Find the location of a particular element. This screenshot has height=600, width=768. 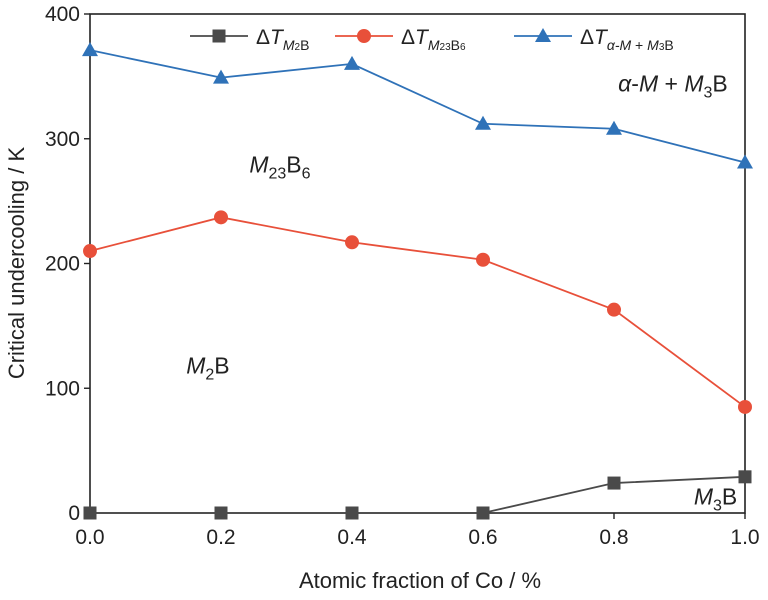

x-tick-label: 0.8 is located at coordinates (613, 537).